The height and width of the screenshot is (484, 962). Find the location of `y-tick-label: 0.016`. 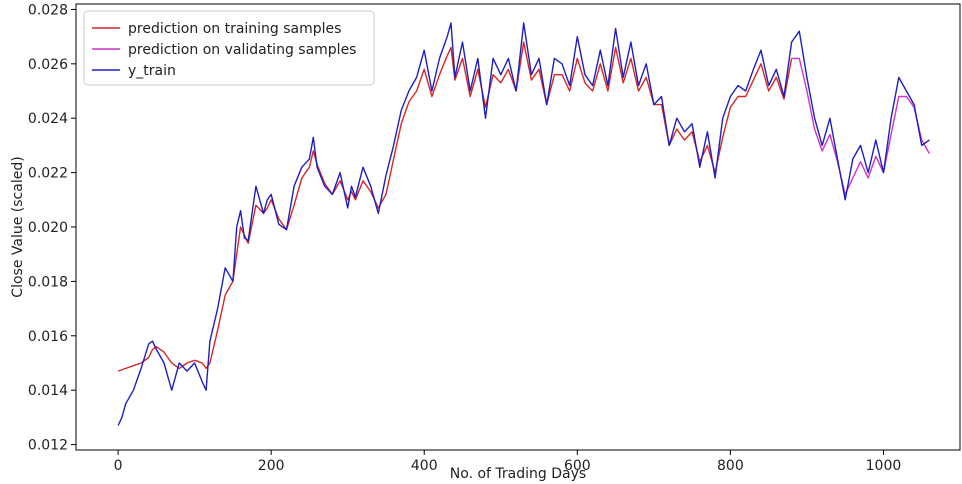

y-tick-label: 0.016 is located at coordinates (48, 337).